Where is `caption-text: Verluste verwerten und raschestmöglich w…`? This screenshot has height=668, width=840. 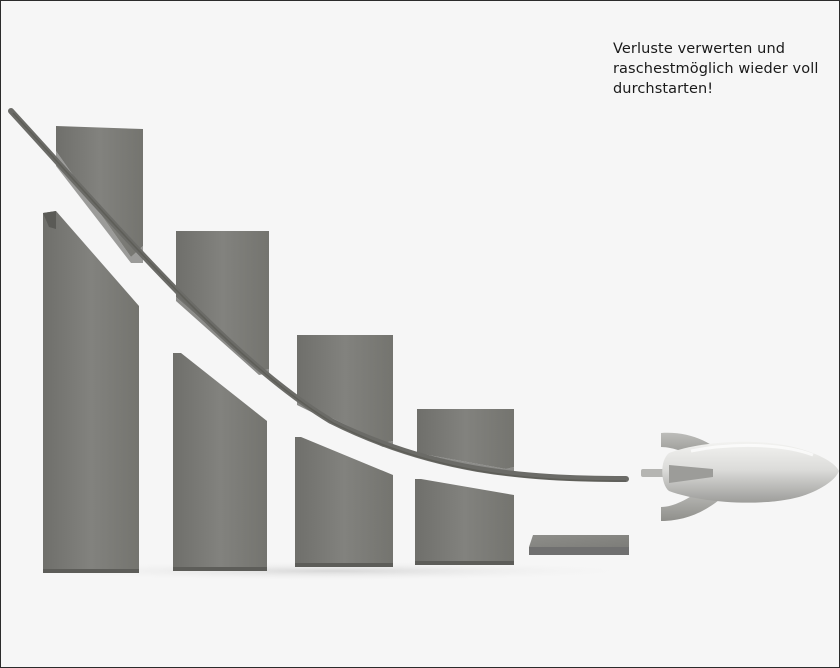 caption-text: Verluste verwerten und raschestmöglich w… is located at coordinates (716, 69).